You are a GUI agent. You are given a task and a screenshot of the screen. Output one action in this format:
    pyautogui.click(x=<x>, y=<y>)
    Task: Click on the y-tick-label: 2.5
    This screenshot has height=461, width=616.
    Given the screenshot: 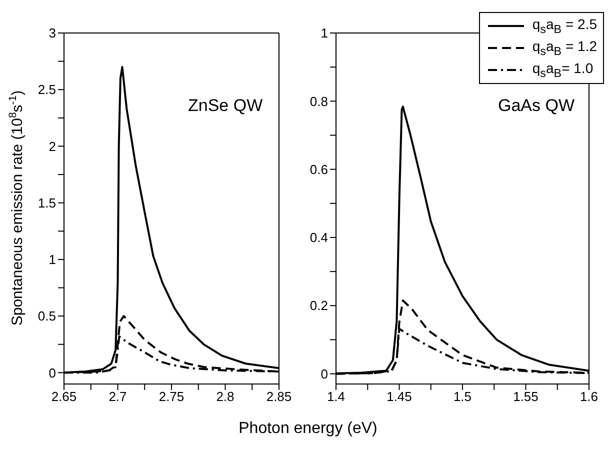 What is the action you would take?
    pyautogui.click(x=47, y=90)
    